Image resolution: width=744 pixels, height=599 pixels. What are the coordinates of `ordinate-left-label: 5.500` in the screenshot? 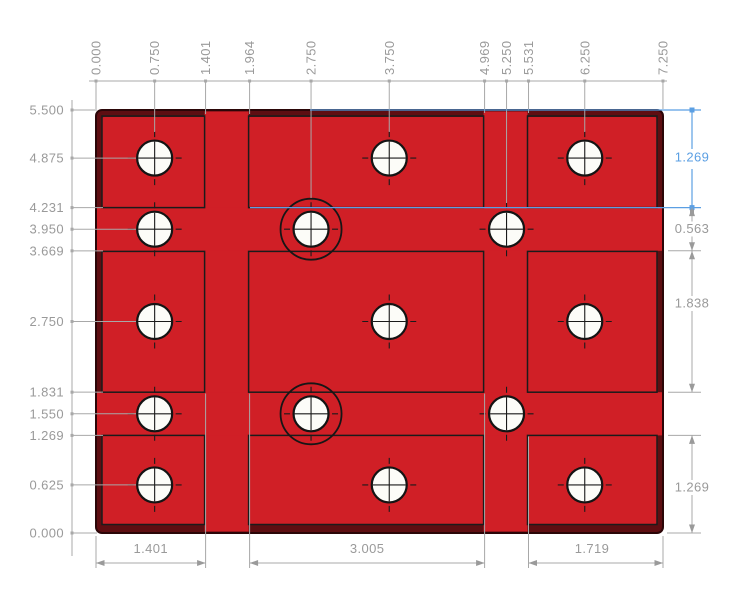 It's located at (46, 110).